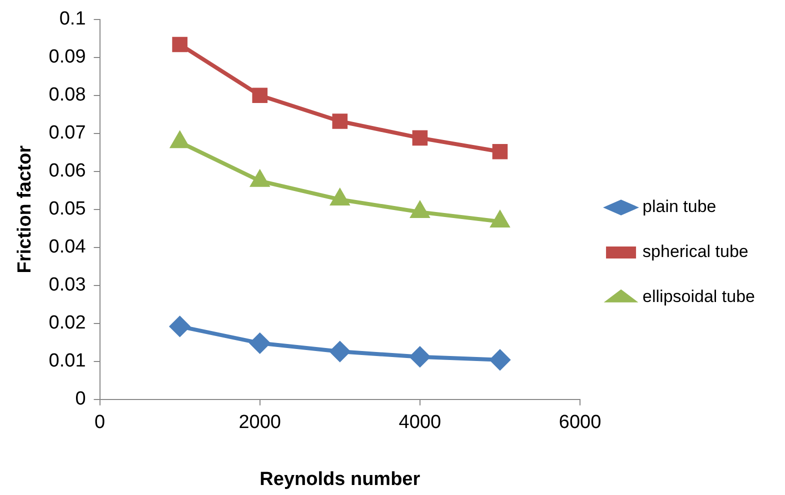 This screenshot has width=785, height=495. What do you see at coordinates (67, 247) in the screenshot?
I see `y-tick-label: 0.04` at bounding box center [67, 247].